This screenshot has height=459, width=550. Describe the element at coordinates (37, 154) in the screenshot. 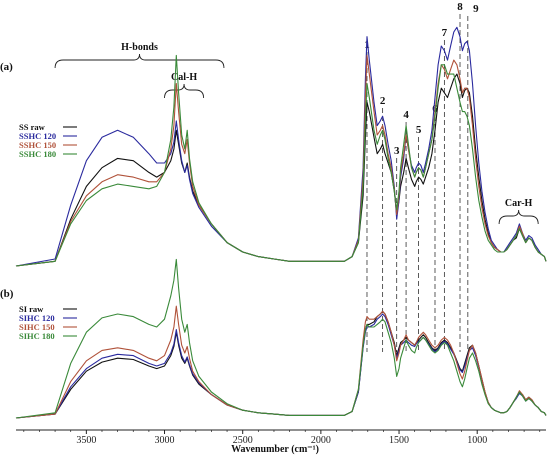

I see `legend-label: SSHC 180` at that location.